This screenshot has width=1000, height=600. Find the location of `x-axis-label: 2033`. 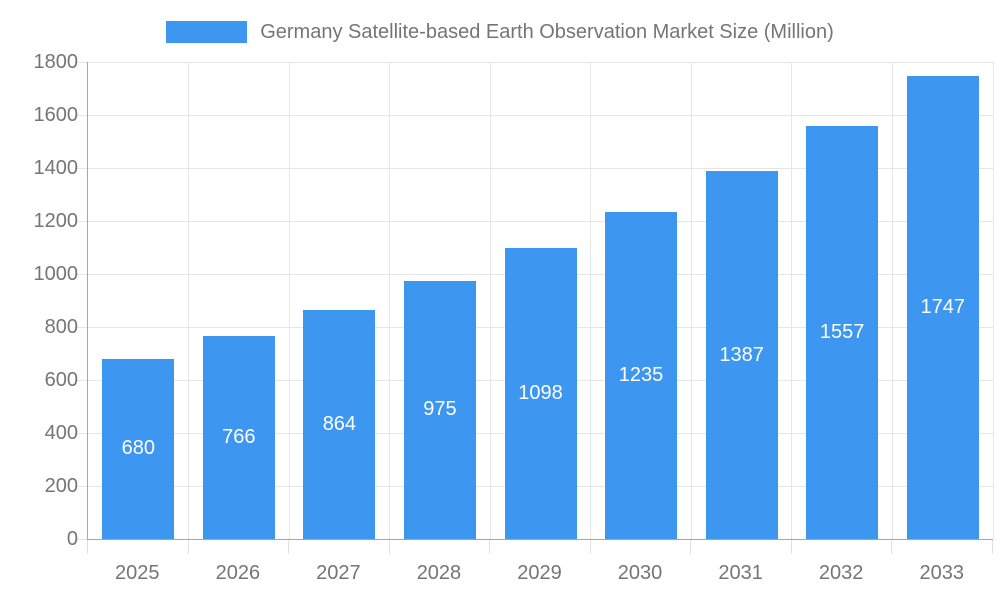

x-axis-label: 2033 is located at coordinates (941, 573).